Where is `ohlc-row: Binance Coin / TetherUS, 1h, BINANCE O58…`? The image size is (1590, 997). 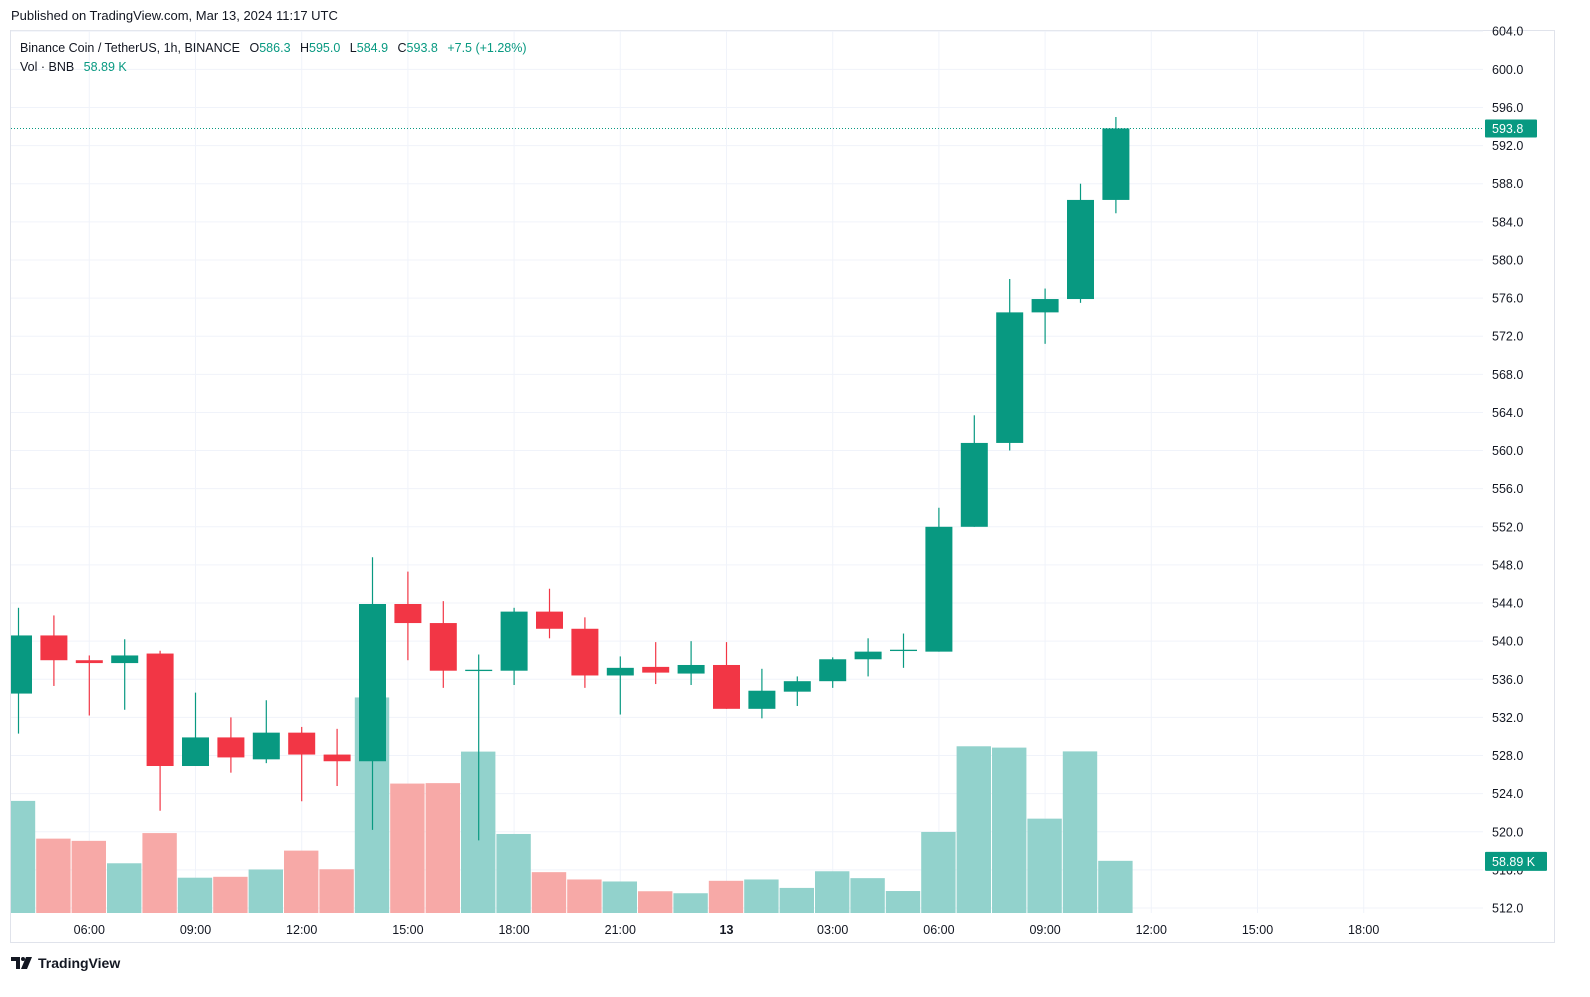
ohlc-row: Binance Coin / TetherUS, 1h, BINANCE O58… is located at coordinates (273, 48).